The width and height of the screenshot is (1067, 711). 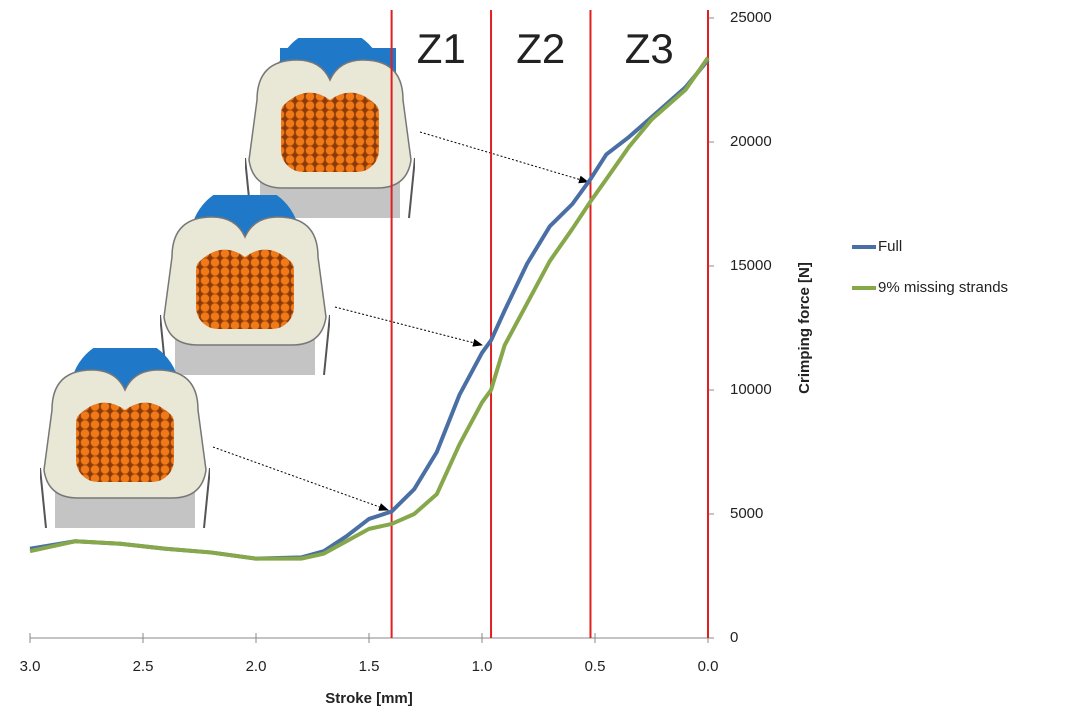 I want to click on y-tick-label: 15000, so click(x=751, y=265).